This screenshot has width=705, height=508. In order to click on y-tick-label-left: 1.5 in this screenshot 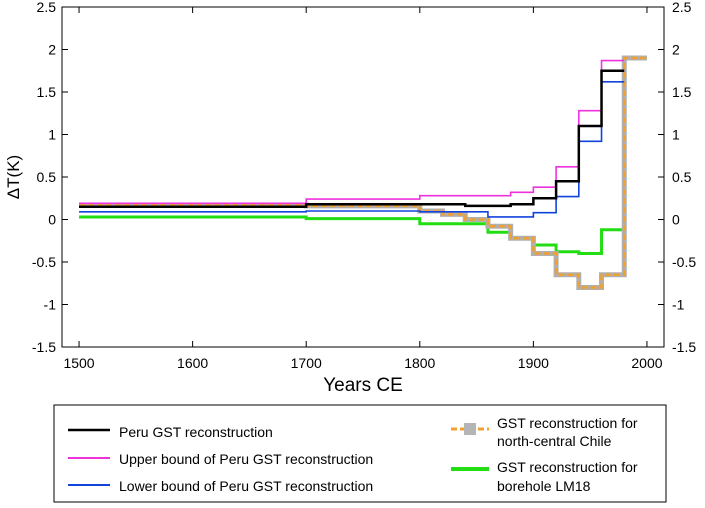, I will do `click(47, 92)`.